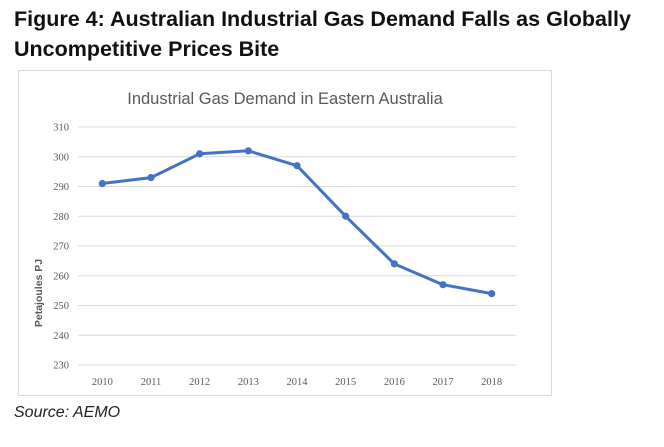 The image size is (664, 447). I want to click on y-tick-label: 240, so click(61, 336).